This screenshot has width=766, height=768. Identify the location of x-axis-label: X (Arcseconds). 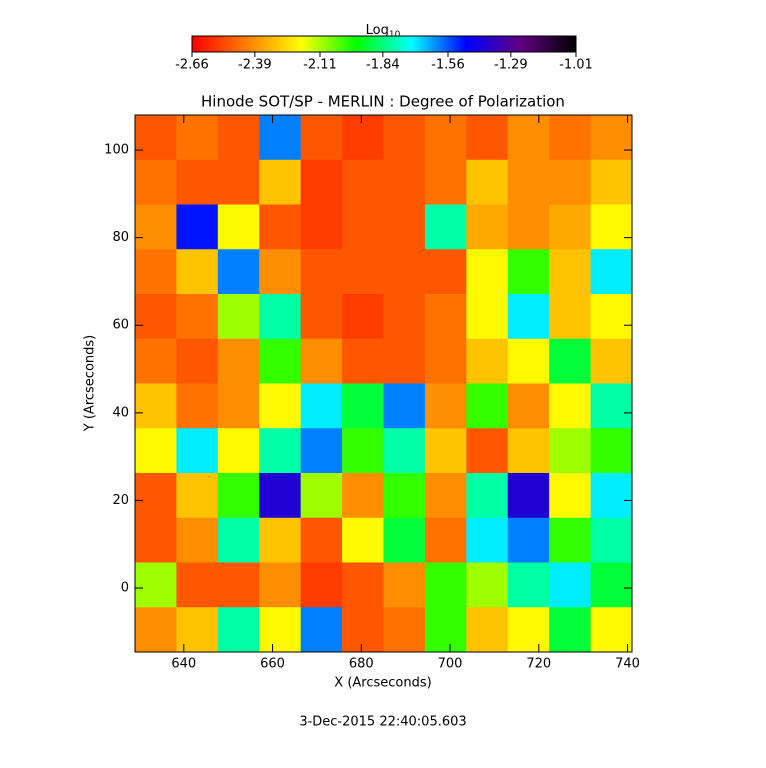
(382, 683).